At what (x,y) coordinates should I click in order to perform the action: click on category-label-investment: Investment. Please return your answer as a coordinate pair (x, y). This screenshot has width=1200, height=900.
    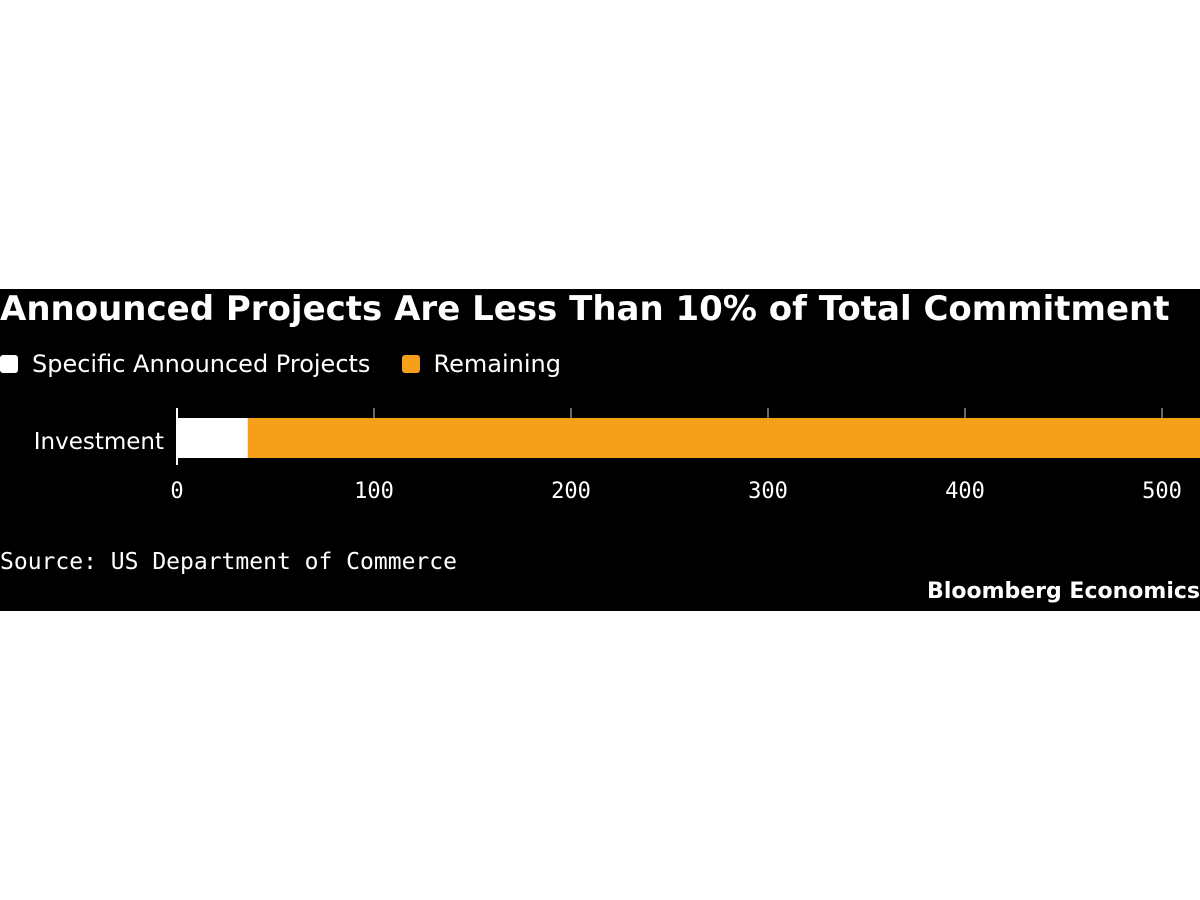
    Looking at the image, I should click on (99, 442).